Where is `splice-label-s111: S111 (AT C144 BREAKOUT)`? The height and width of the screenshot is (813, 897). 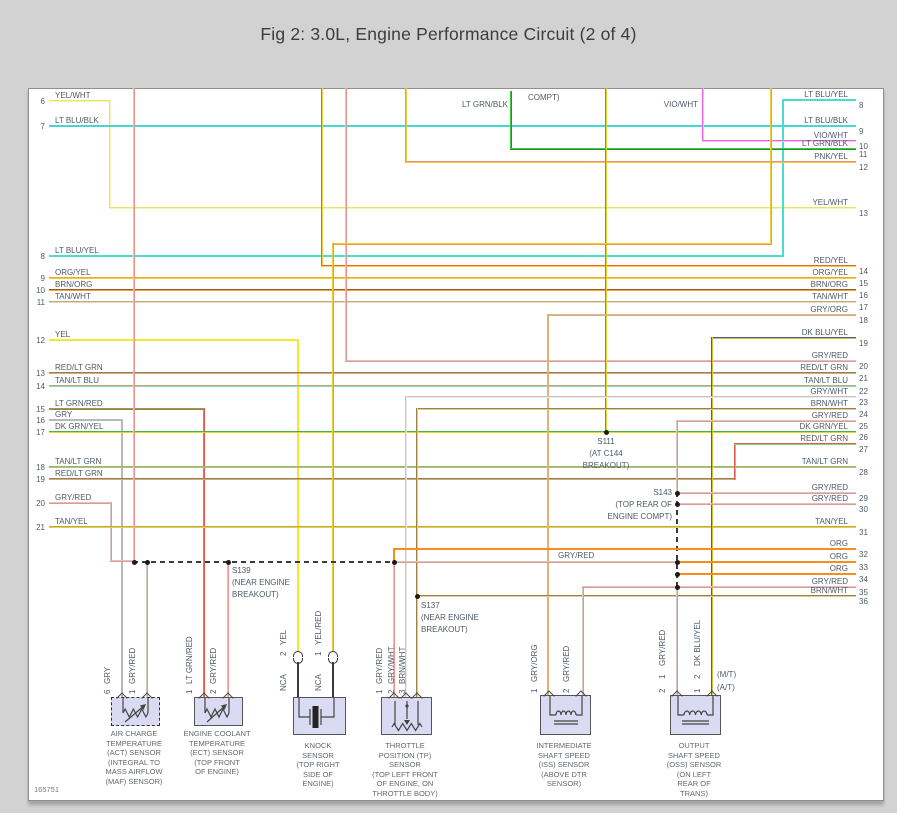 splice-label-s111: S111 (AT C144 BREAKOUT) is located at coordinates (606, 453).